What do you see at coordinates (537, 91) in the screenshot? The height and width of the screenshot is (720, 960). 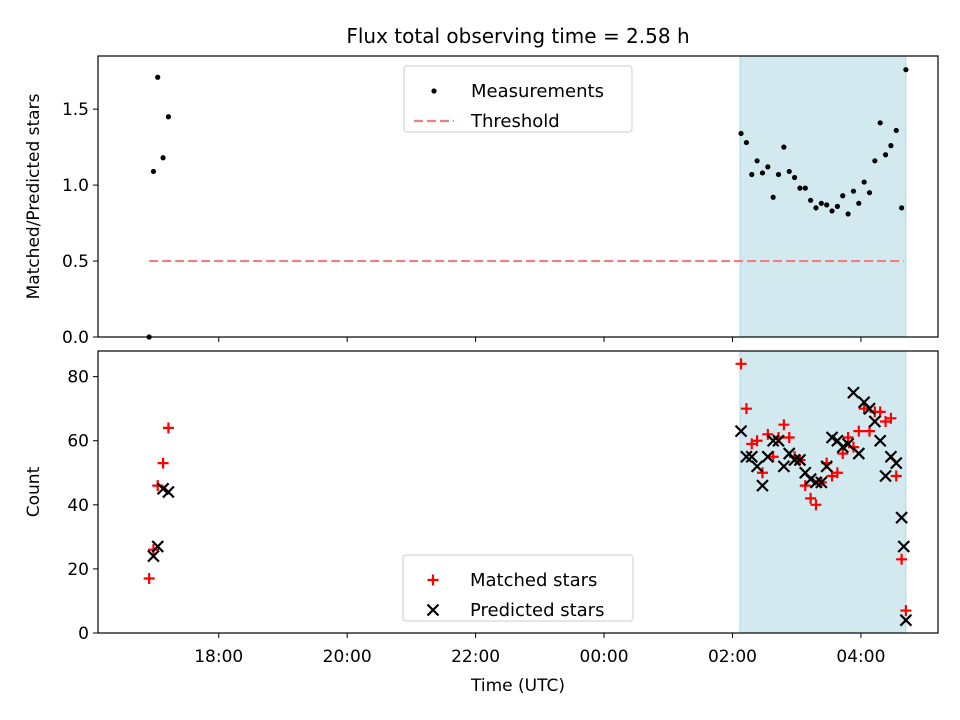 I see `legend-label: Measurements` at bounding box center [537, 91].